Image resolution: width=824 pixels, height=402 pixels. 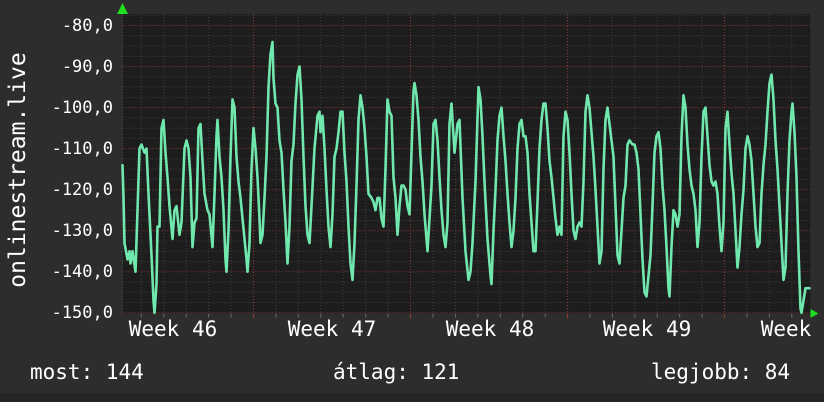 I want to click on stat-average: átlag: 121, so click(x=396, y=372).